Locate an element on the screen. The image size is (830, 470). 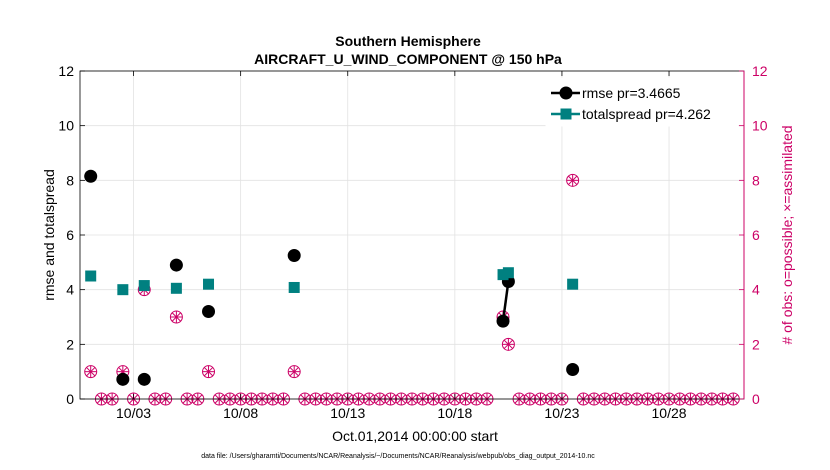
y-axis-right-label: # of obs: o=possible; ×=assimilated is located at coordinates (787, 234).